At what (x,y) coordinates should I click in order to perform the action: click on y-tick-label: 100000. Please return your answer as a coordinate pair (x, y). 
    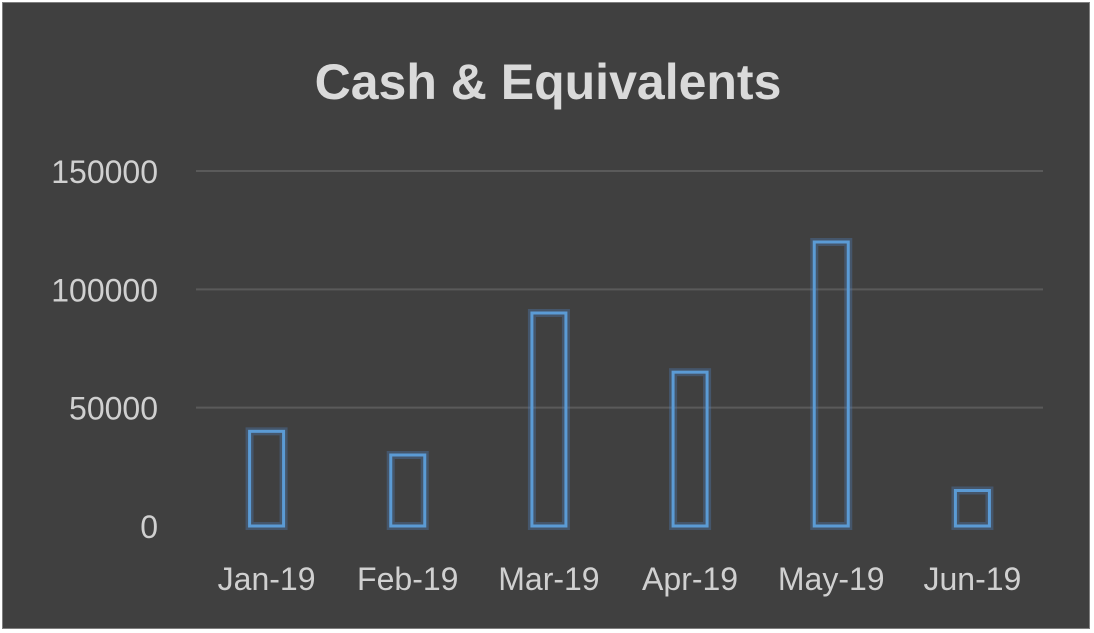
    Looking at the image, I should click on (104, 290).